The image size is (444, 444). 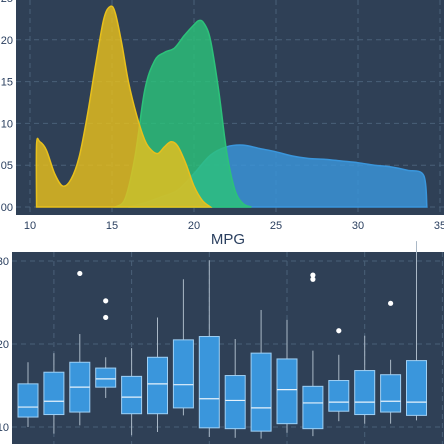 What do you see at coordinates (276, 226) in the screenshot?
I see `density-x-tick-label: 25` at bounding box center [276, 226].